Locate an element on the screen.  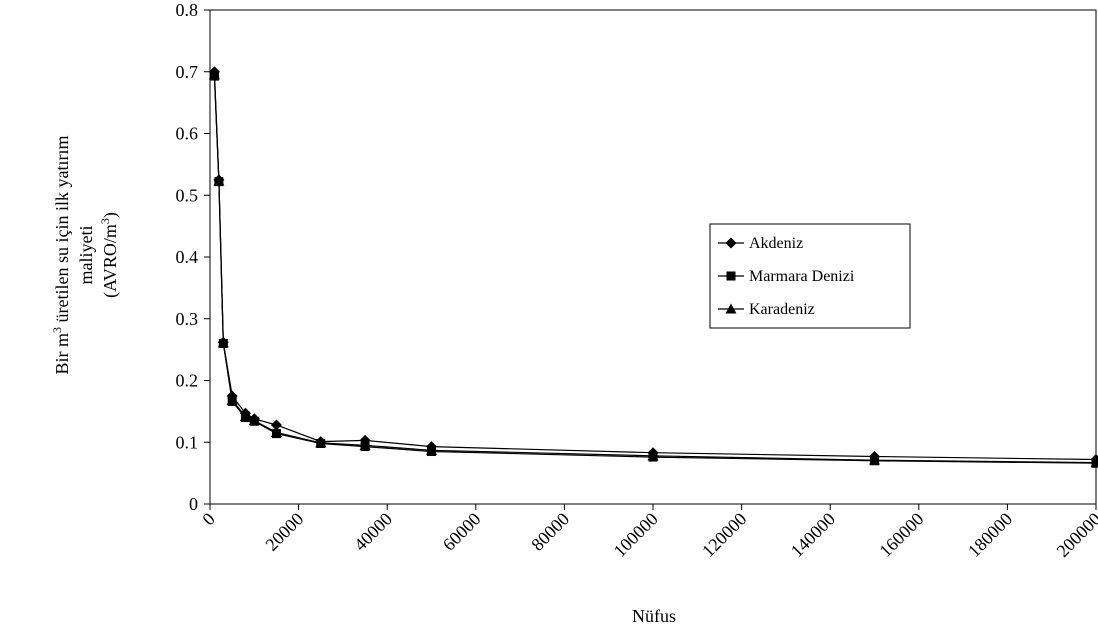
legend-item: Karadeniz is located at coordinates (766, 309).